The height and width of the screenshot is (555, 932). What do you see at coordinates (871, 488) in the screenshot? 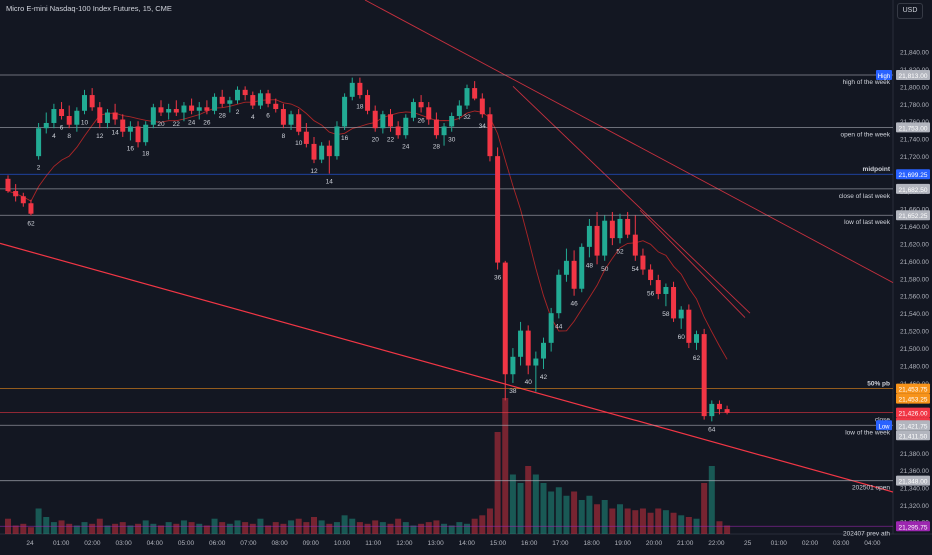
I see `level-label: 202501 open` at bounding box center [871, 488].